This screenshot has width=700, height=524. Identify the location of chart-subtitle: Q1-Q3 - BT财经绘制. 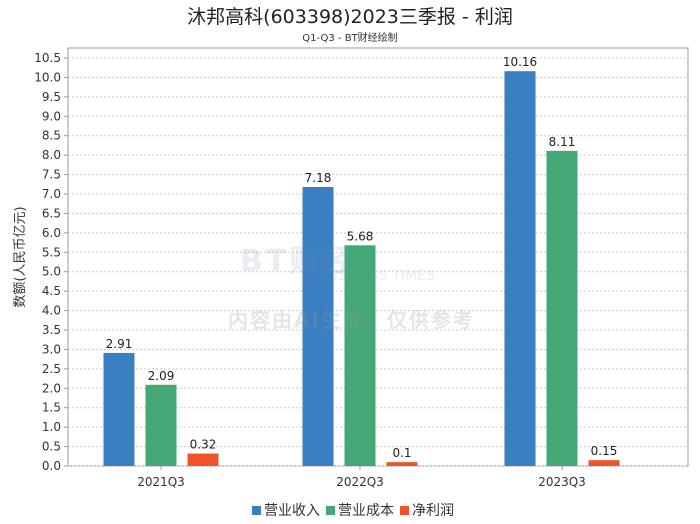
(350, 38).